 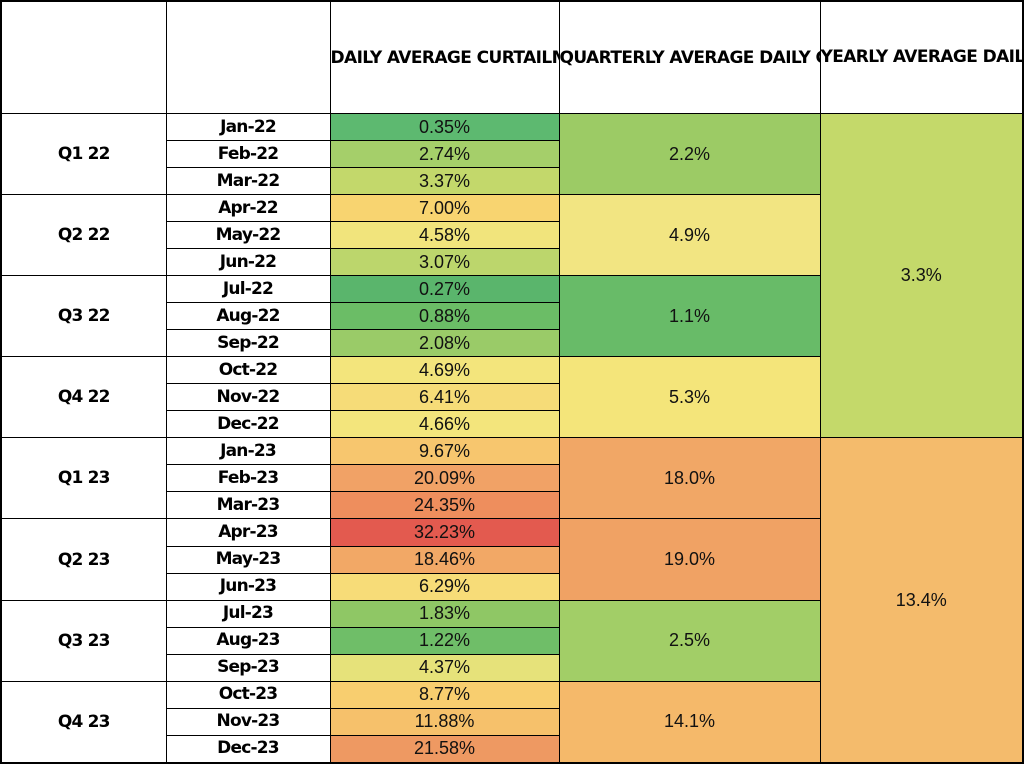 I want to click on quarter-label: Q2 22, so click(x=83, y=235).